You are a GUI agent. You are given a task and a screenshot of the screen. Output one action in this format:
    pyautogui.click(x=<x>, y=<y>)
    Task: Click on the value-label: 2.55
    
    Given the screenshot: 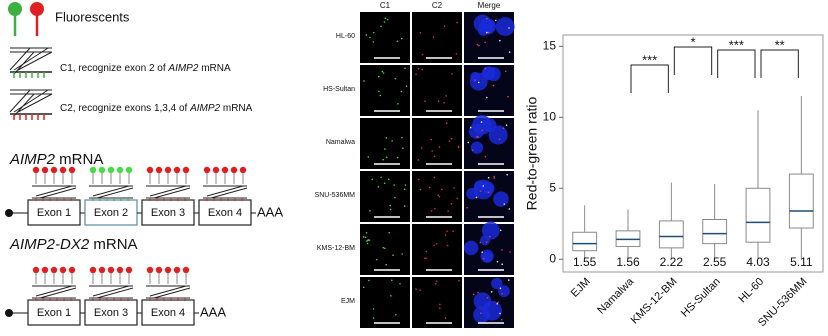 What is the action you would take?
    pyautogui.click(x=715, y=262)
    